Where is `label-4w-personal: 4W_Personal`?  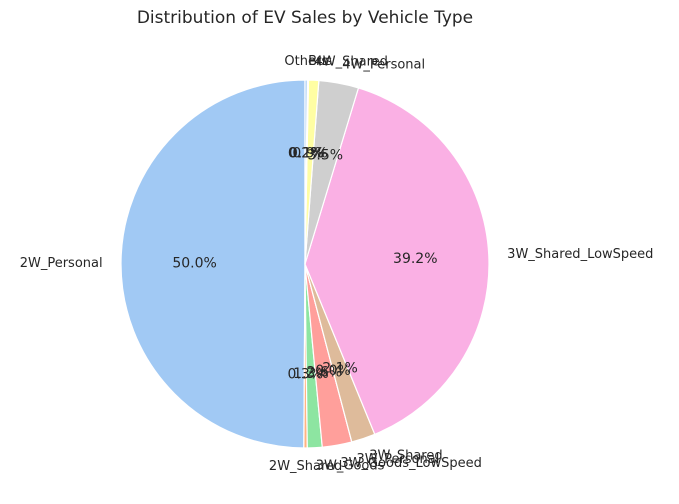 label-4w-personal: 4W_Personal is located at coordinates (383, 65).